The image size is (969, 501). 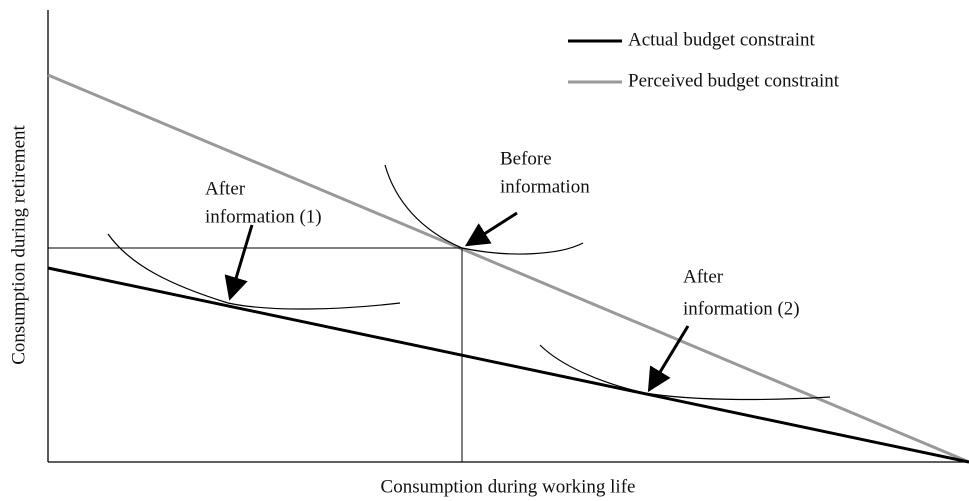 I want to click on annotation: information, so click(x=545, y=186).